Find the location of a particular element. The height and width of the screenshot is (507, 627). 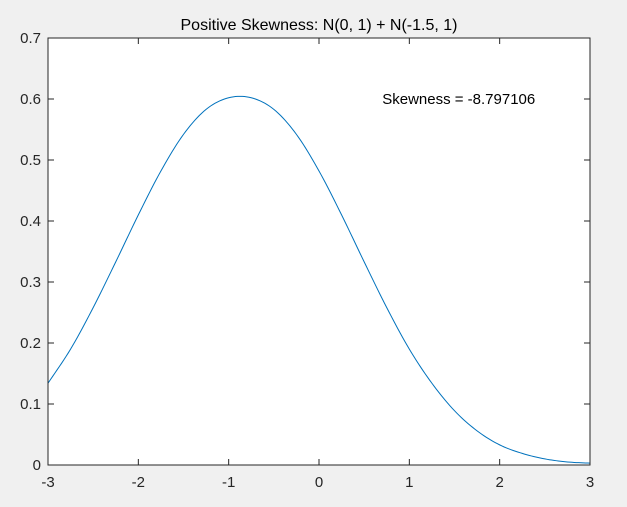

x-tick-label: -1 is located at coordinates (228, 482).